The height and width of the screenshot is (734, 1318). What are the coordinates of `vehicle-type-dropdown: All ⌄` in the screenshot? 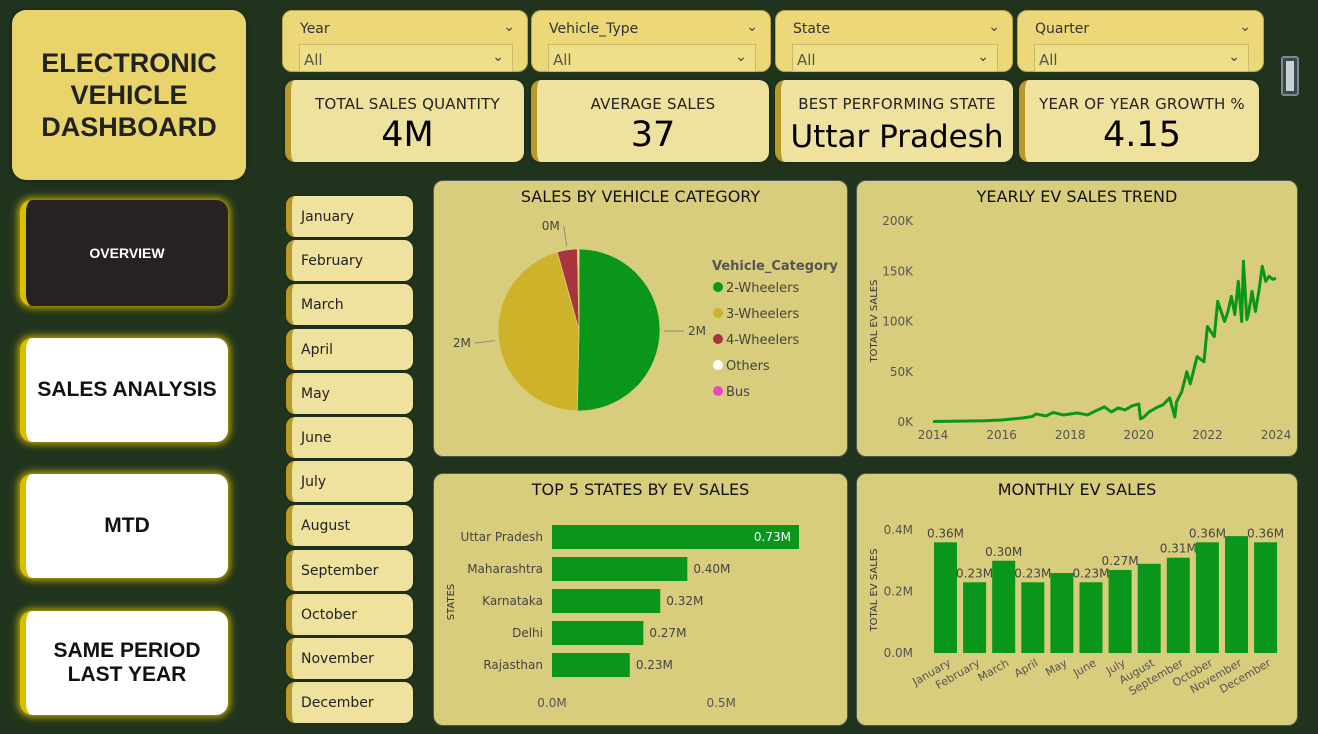 It's located at (652, 58).